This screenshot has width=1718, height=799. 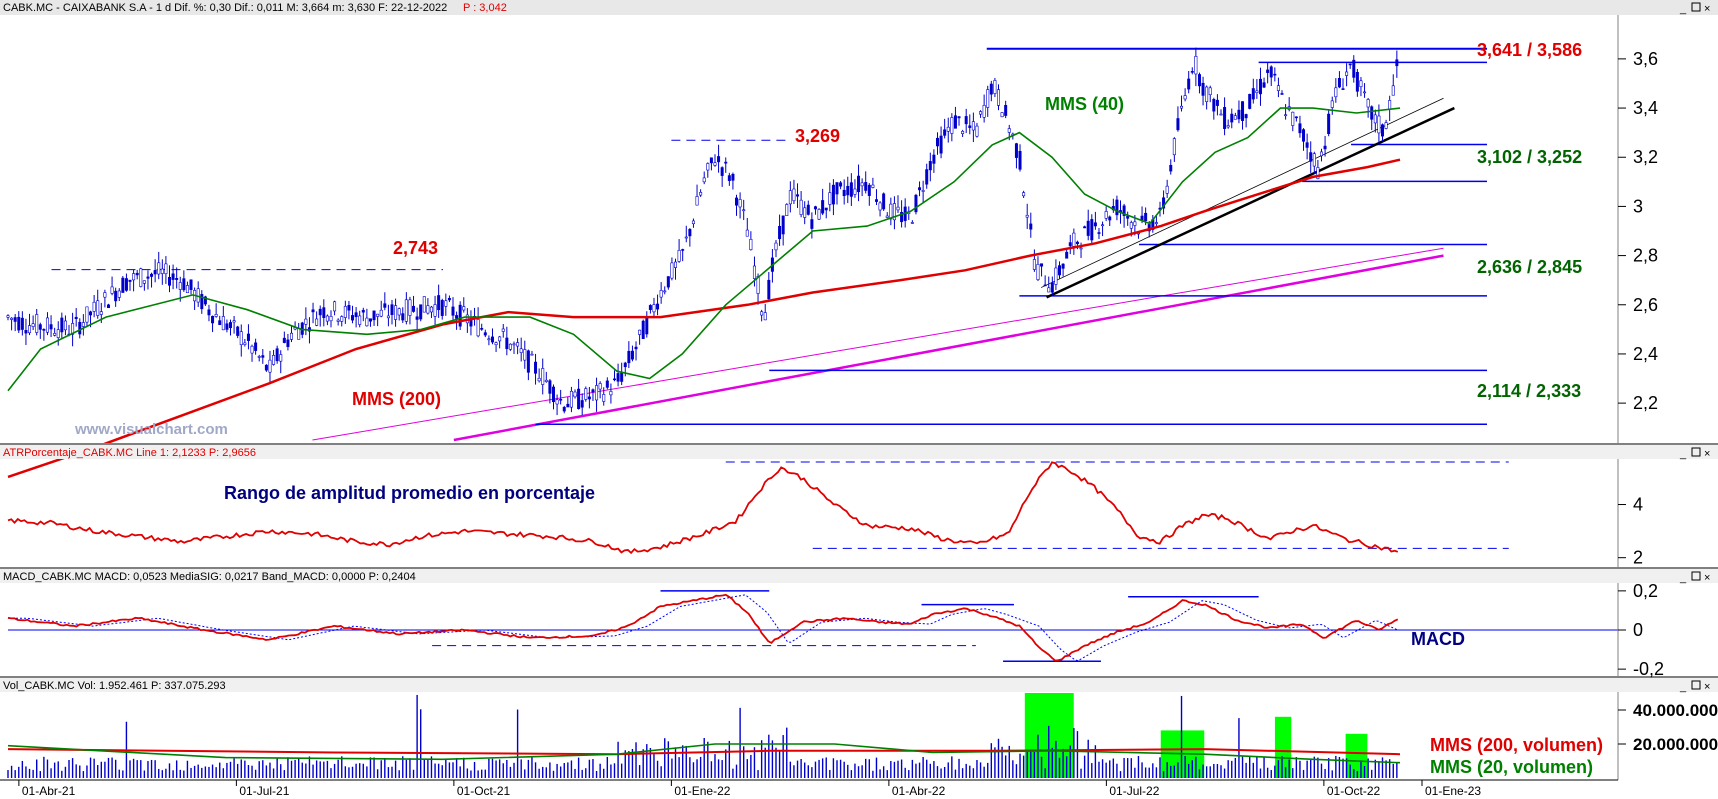 What do you see at coordinates (415, 248) in the screenshot?
I see `level-2743-label: 2,743` at bounding box center [415, 248].